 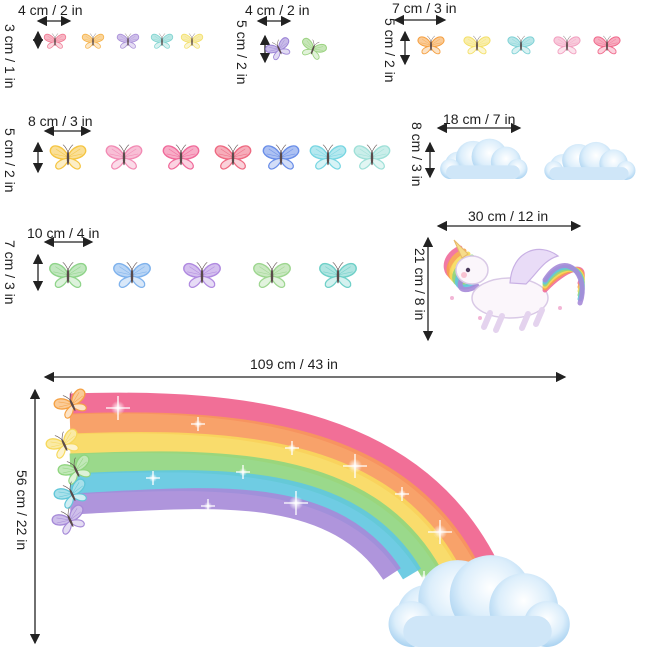 I want to click on g1-width-label: 4 cm / 2 in, so click(x=50, y=10).